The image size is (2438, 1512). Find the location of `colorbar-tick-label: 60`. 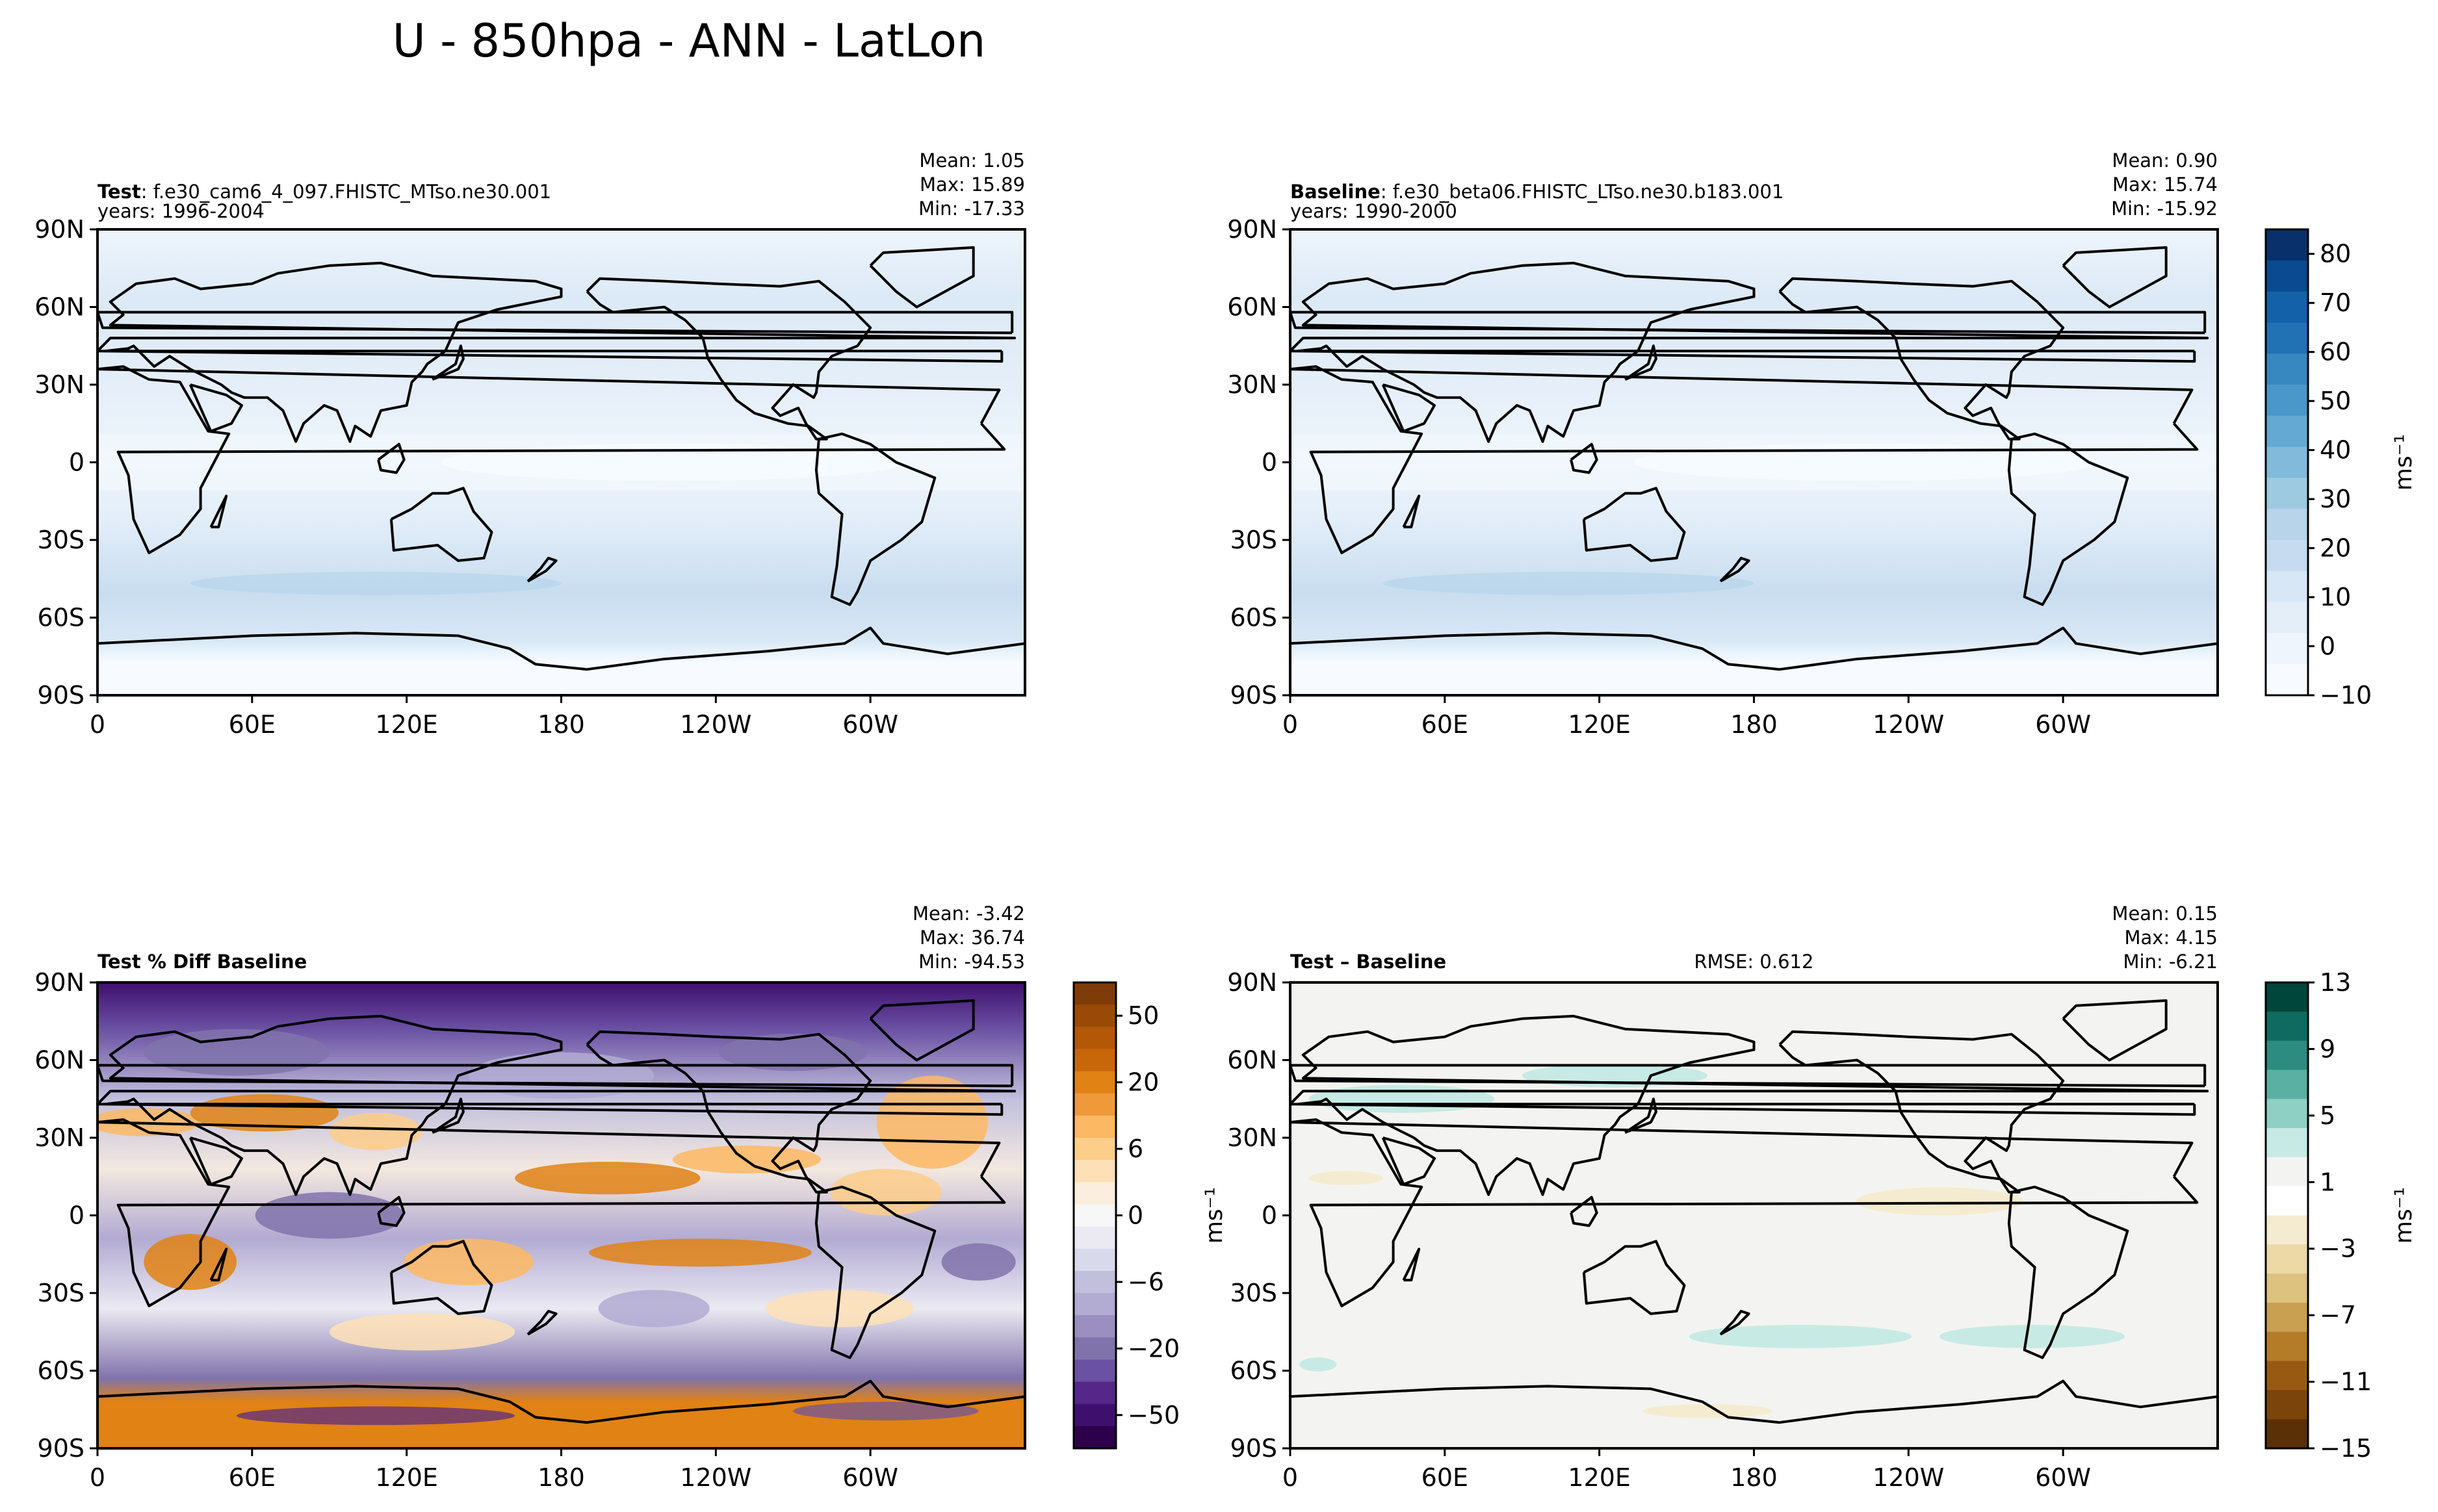

colorbar-tick-label: 60 is located at coordinates (2336, 352).